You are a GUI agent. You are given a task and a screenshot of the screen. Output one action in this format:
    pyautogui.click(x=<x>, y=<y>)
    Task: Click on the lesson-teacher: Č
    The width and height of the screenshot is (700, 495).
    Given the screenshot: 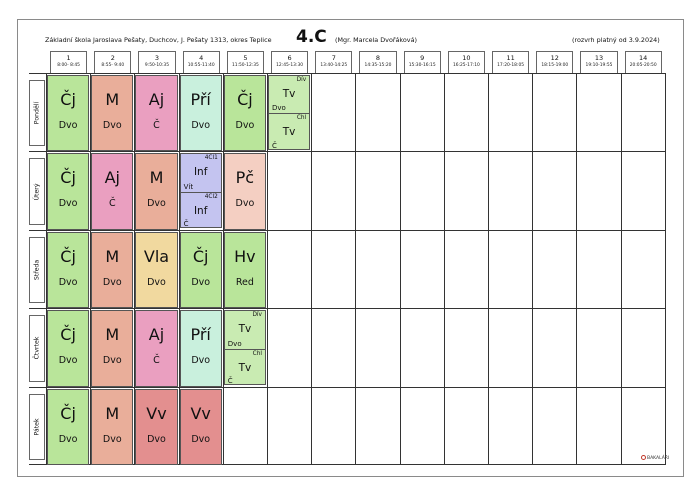 What is the action you would take?
    pyautogui.click(x=156, y=125)
    